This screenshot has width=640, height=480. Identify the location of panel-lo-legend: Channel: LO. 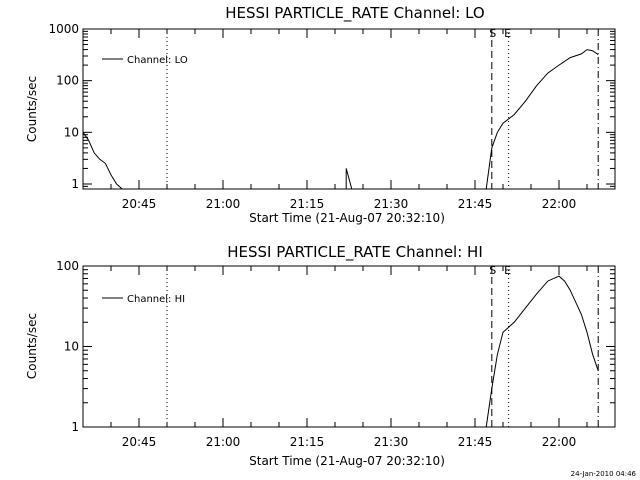
(145, 60).